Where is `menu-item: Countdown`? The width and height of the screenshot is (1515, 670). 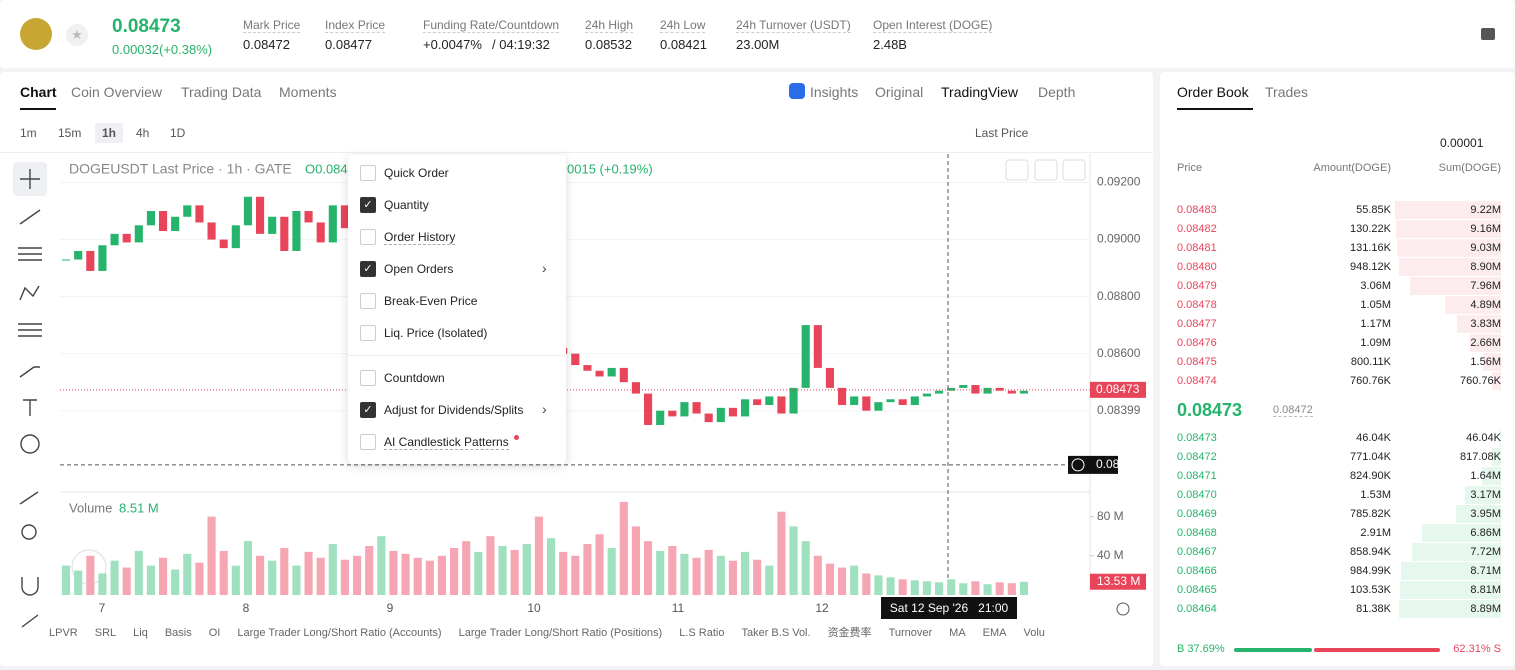
menu-item: Countdown is located at coordinates (414, 378).